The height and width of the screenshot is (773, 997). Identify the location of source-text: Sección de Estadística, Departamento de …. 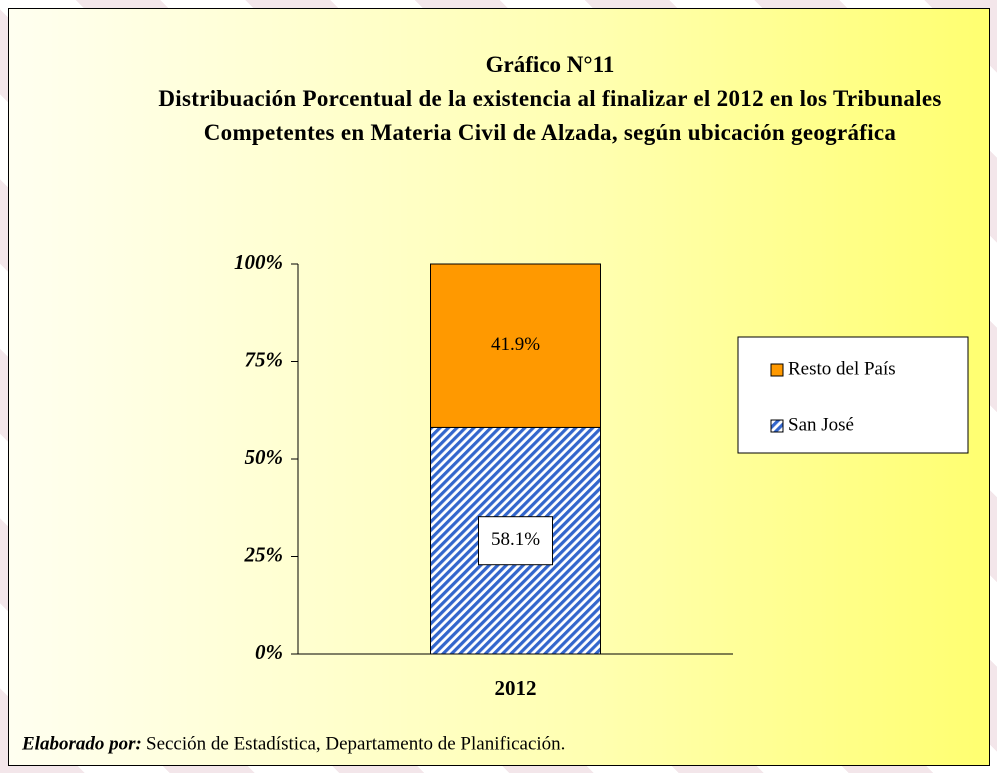
(355, 743).